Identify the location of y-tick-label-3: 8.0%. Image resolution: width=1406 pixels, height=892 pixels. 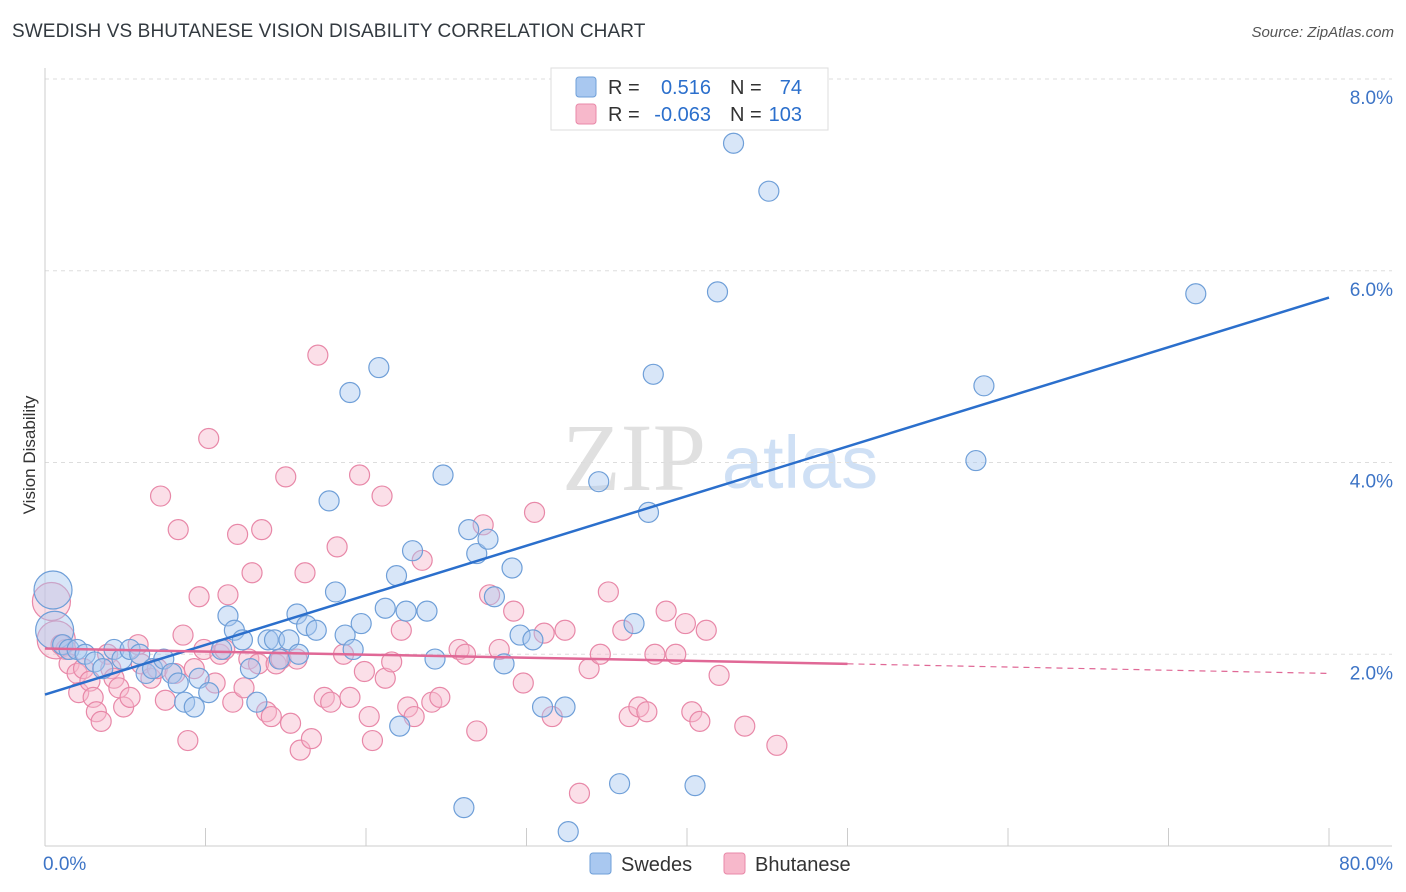
(1371, 98).